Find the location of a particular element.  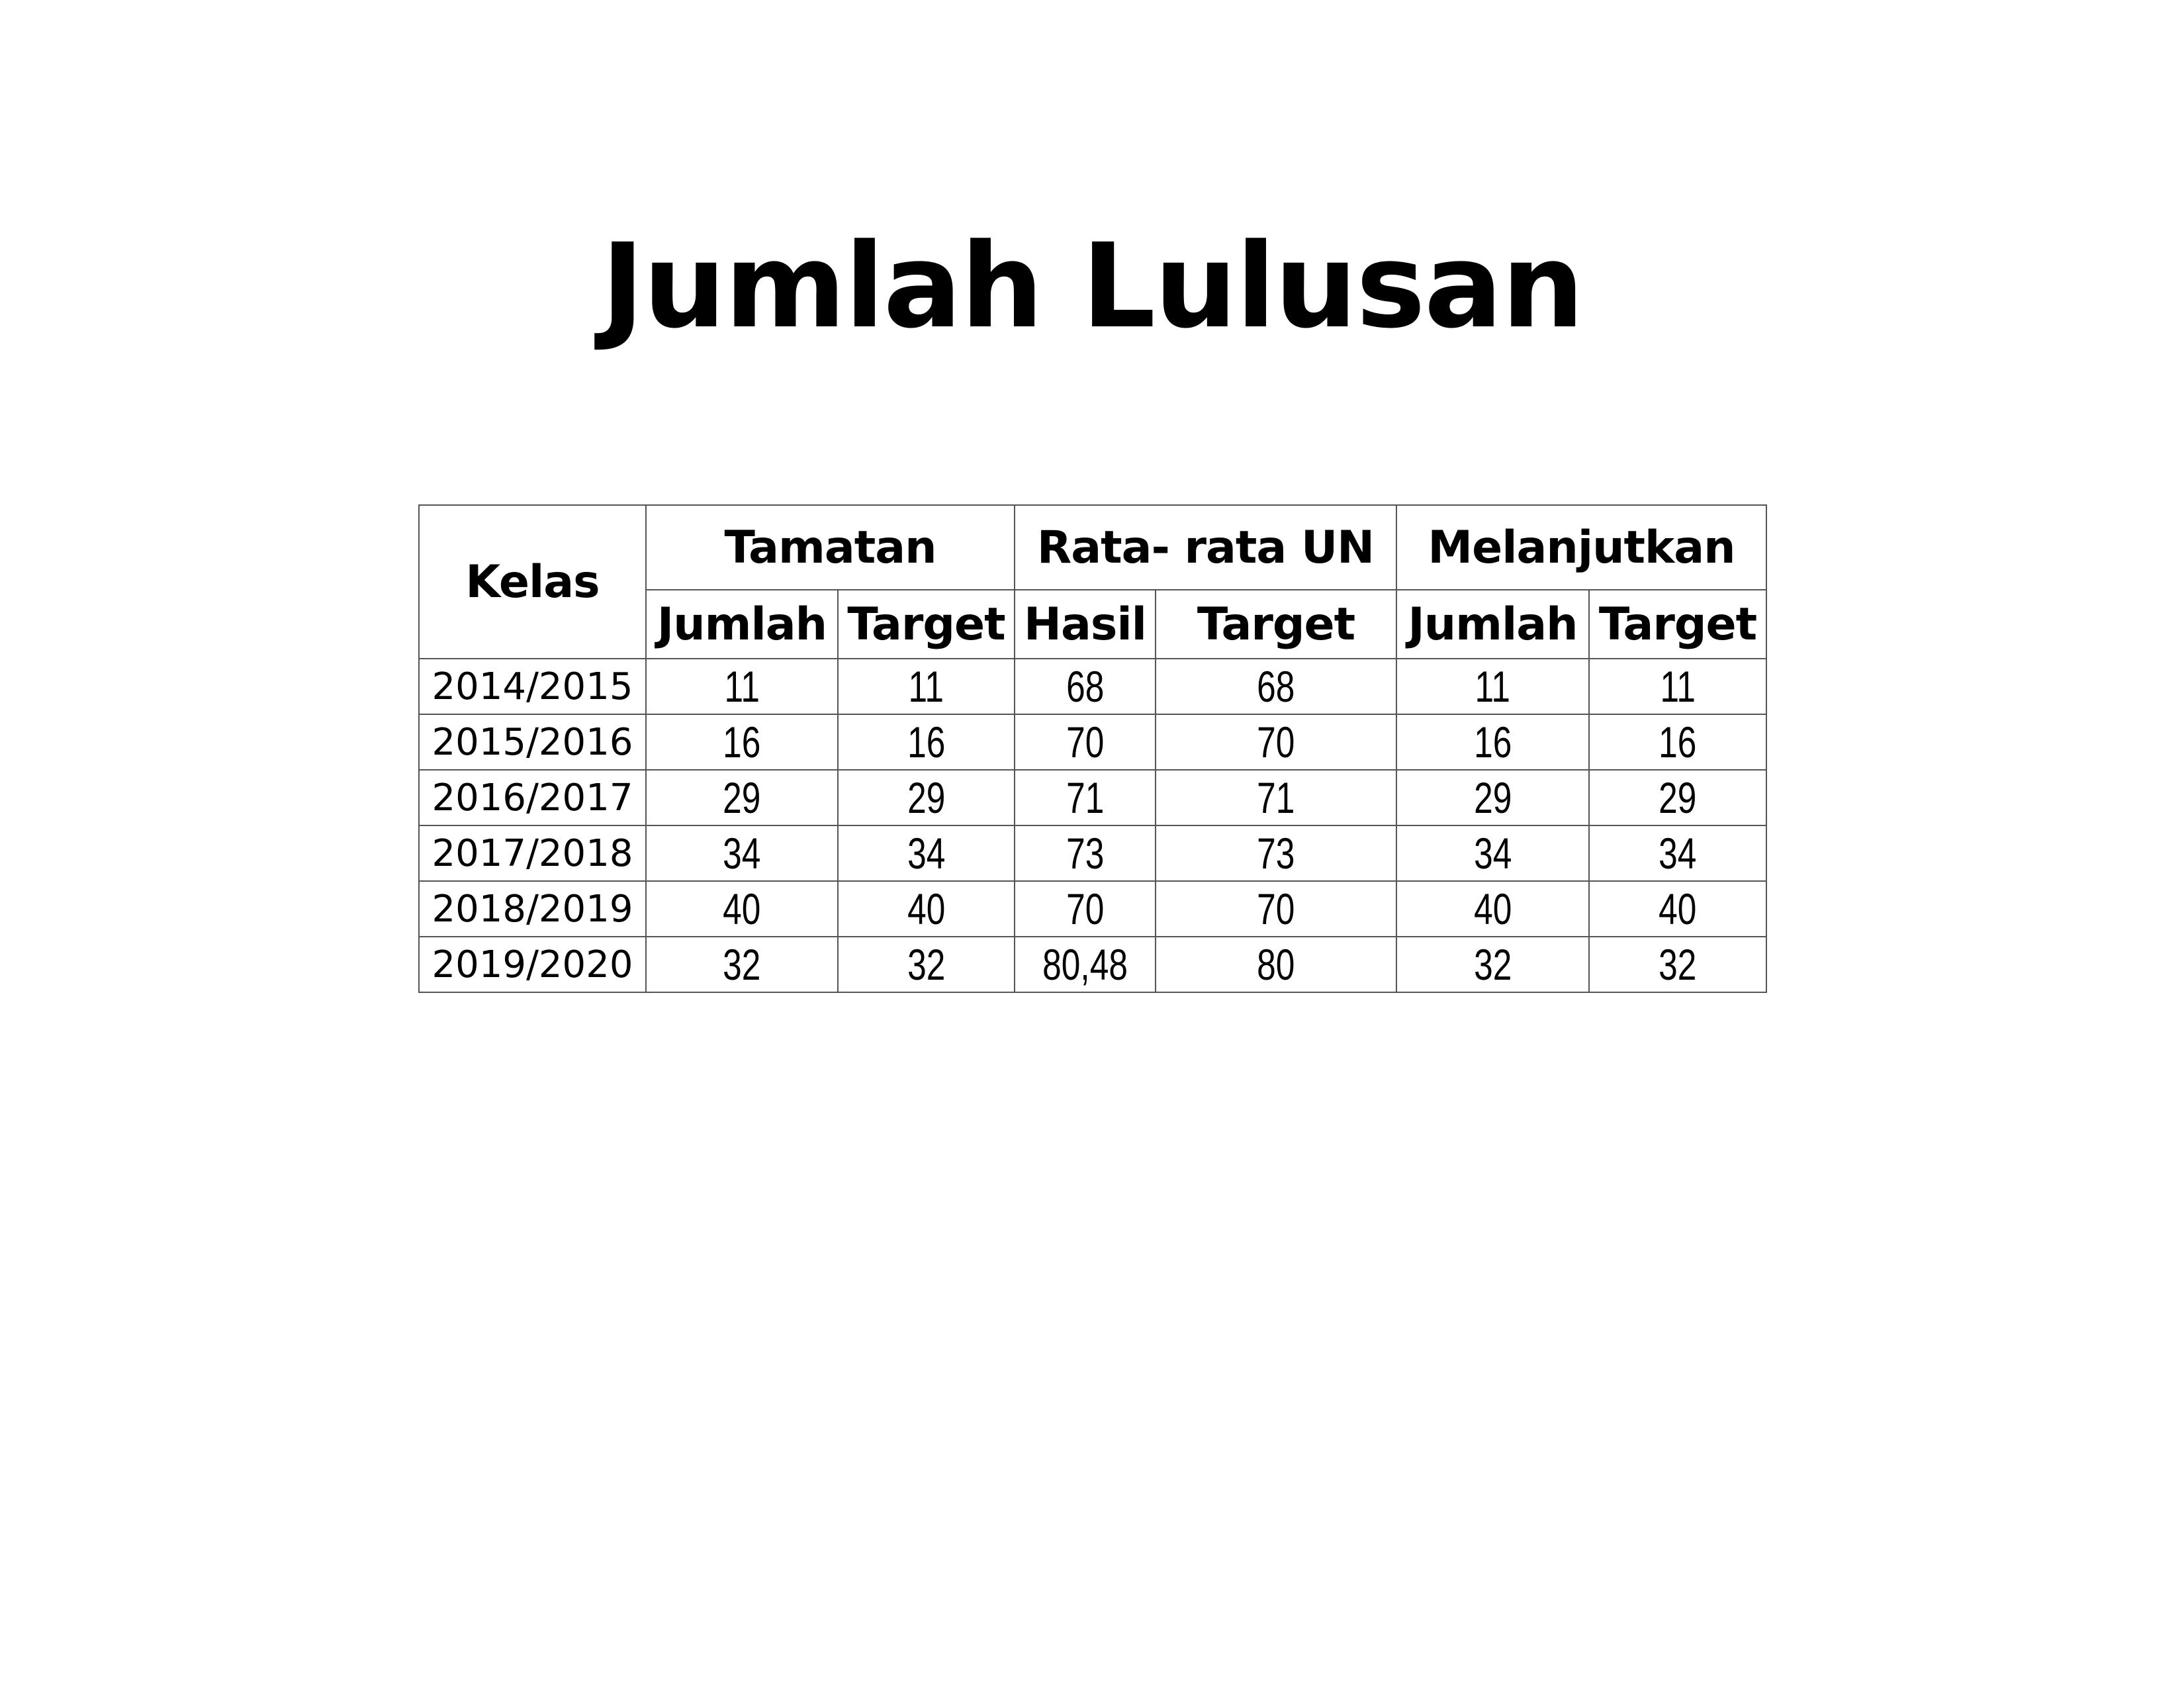

header-melanjutkan: Melanjutkan is located at coordinates (1581, 547).